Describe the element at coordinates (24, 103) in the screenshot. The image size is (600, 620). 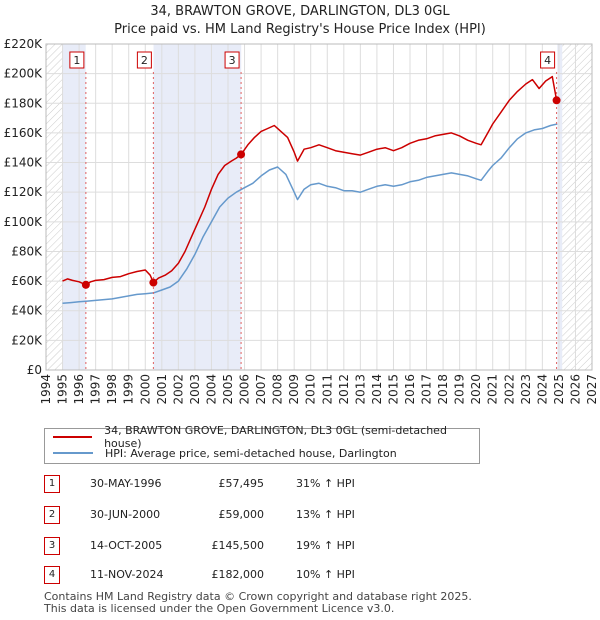
I see `y-tick-label: £180K` at that location.